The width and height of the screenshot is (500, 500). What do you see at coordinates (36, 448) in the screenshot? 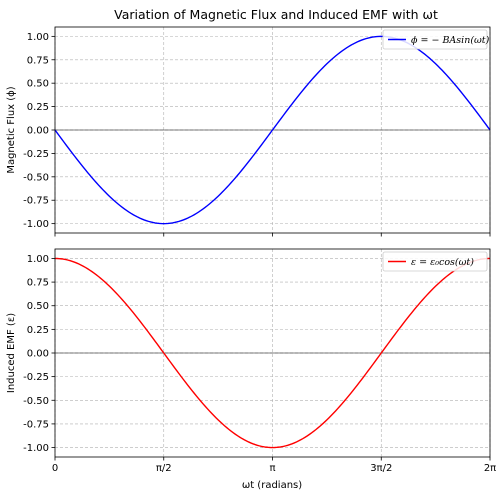
I see `emf-y-tick-label: -1.00` at bounding box center [36, 448].